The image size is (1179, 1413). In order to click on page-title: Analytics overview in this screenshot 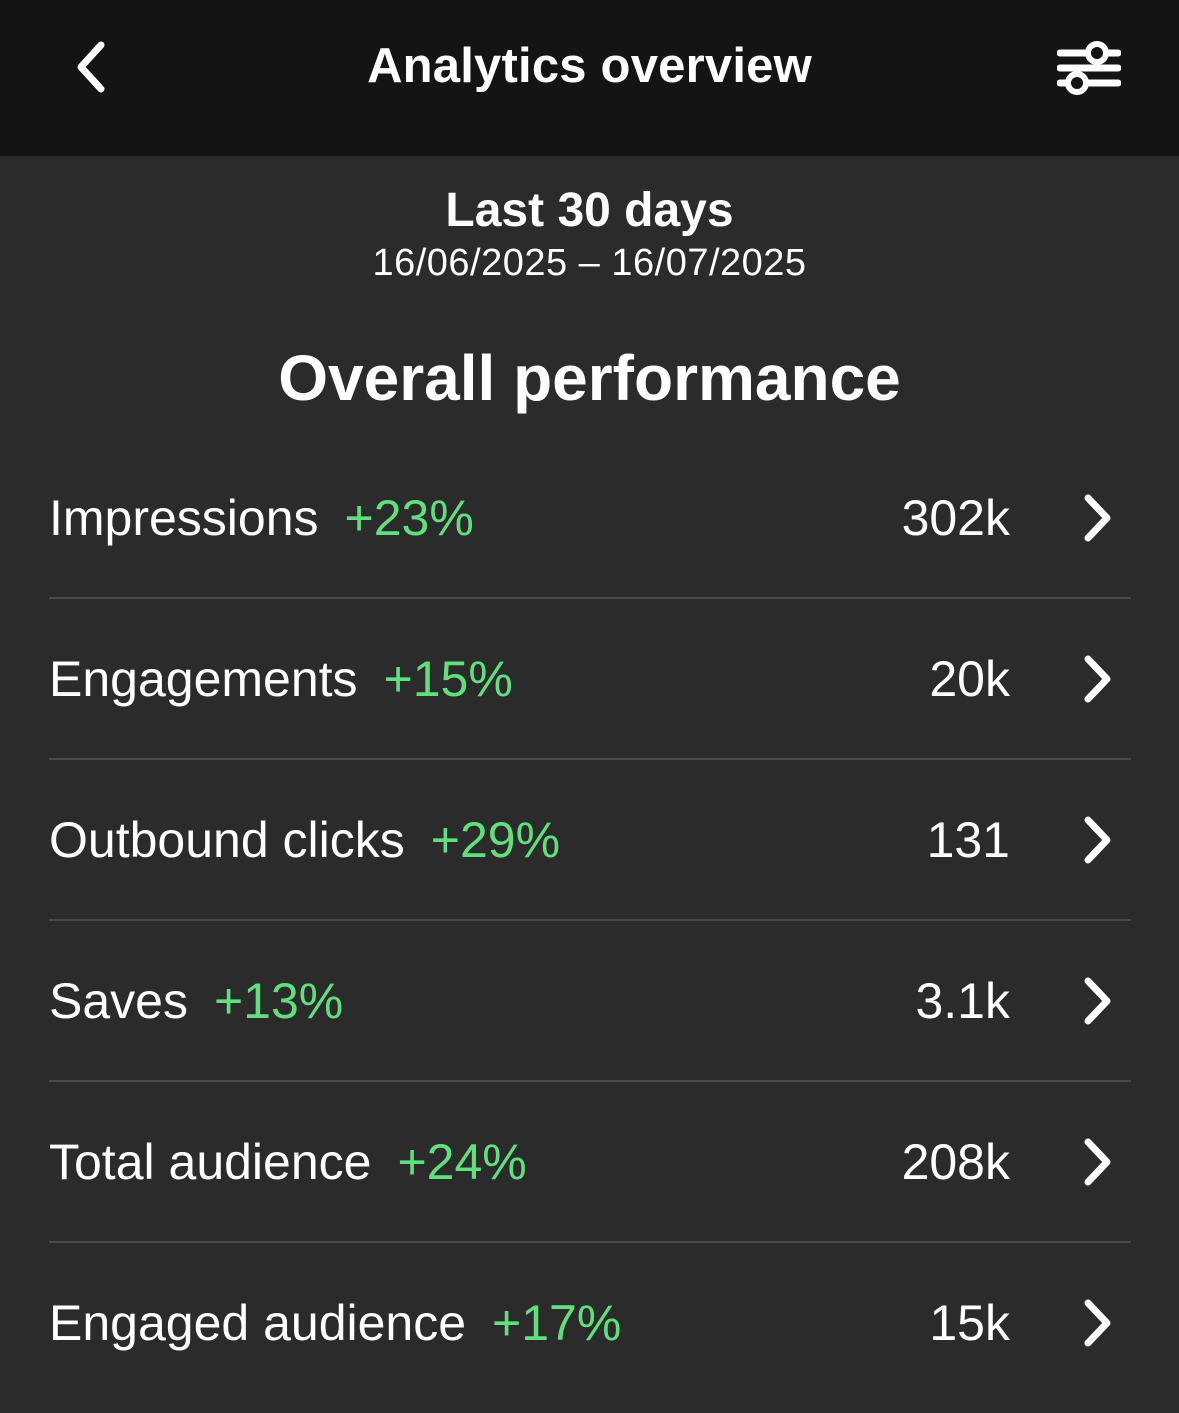, I will do `click(589, 66)`.